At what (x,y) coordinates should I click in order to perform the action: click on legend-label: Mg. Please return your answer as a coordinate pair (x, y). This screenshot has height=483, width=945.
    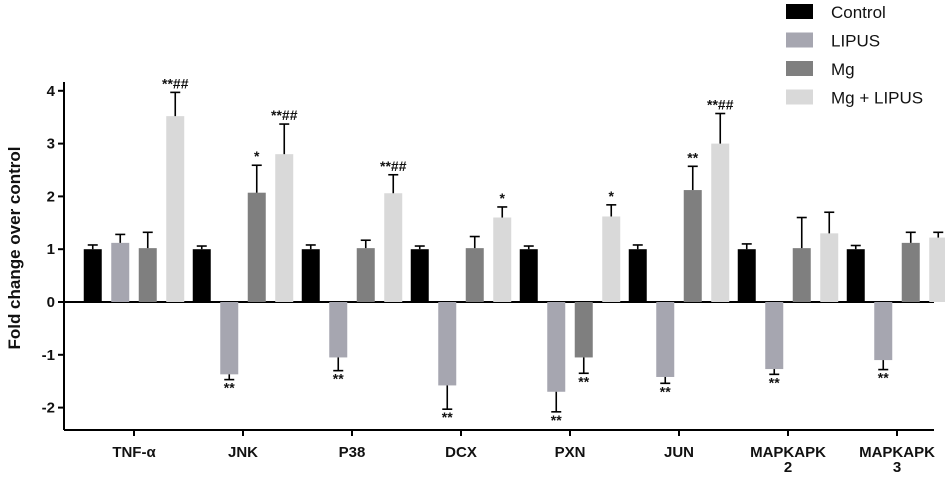
    Looking at the image, I should click on (843, 69).